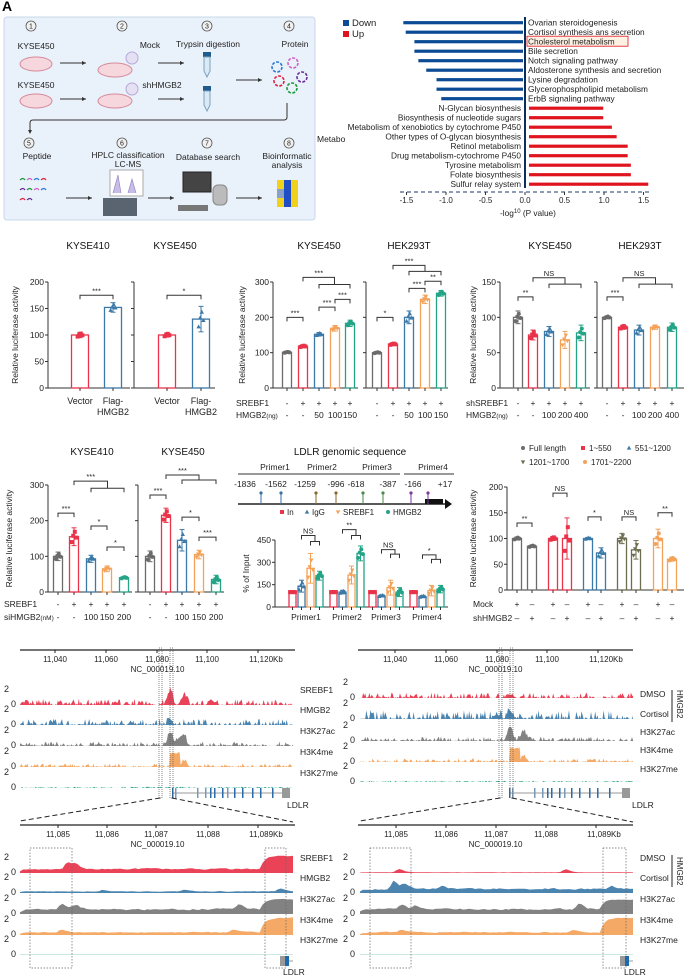 Image resolution: width=686 pixels, height=977 pixels. I want to click on position-label: -1259, so click(305, 484).